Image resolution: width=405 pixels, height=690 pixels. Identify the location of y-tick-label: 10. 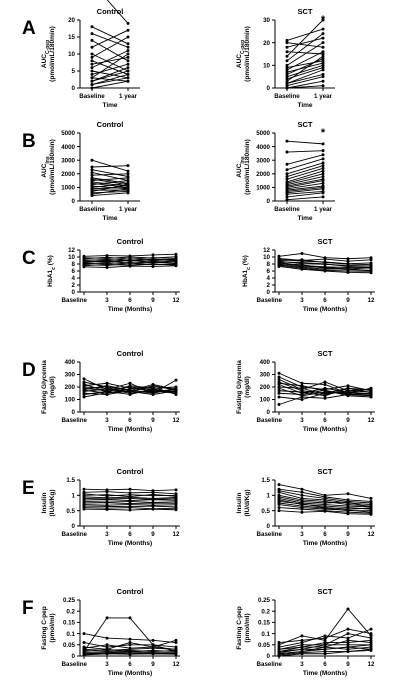
(266, 66).